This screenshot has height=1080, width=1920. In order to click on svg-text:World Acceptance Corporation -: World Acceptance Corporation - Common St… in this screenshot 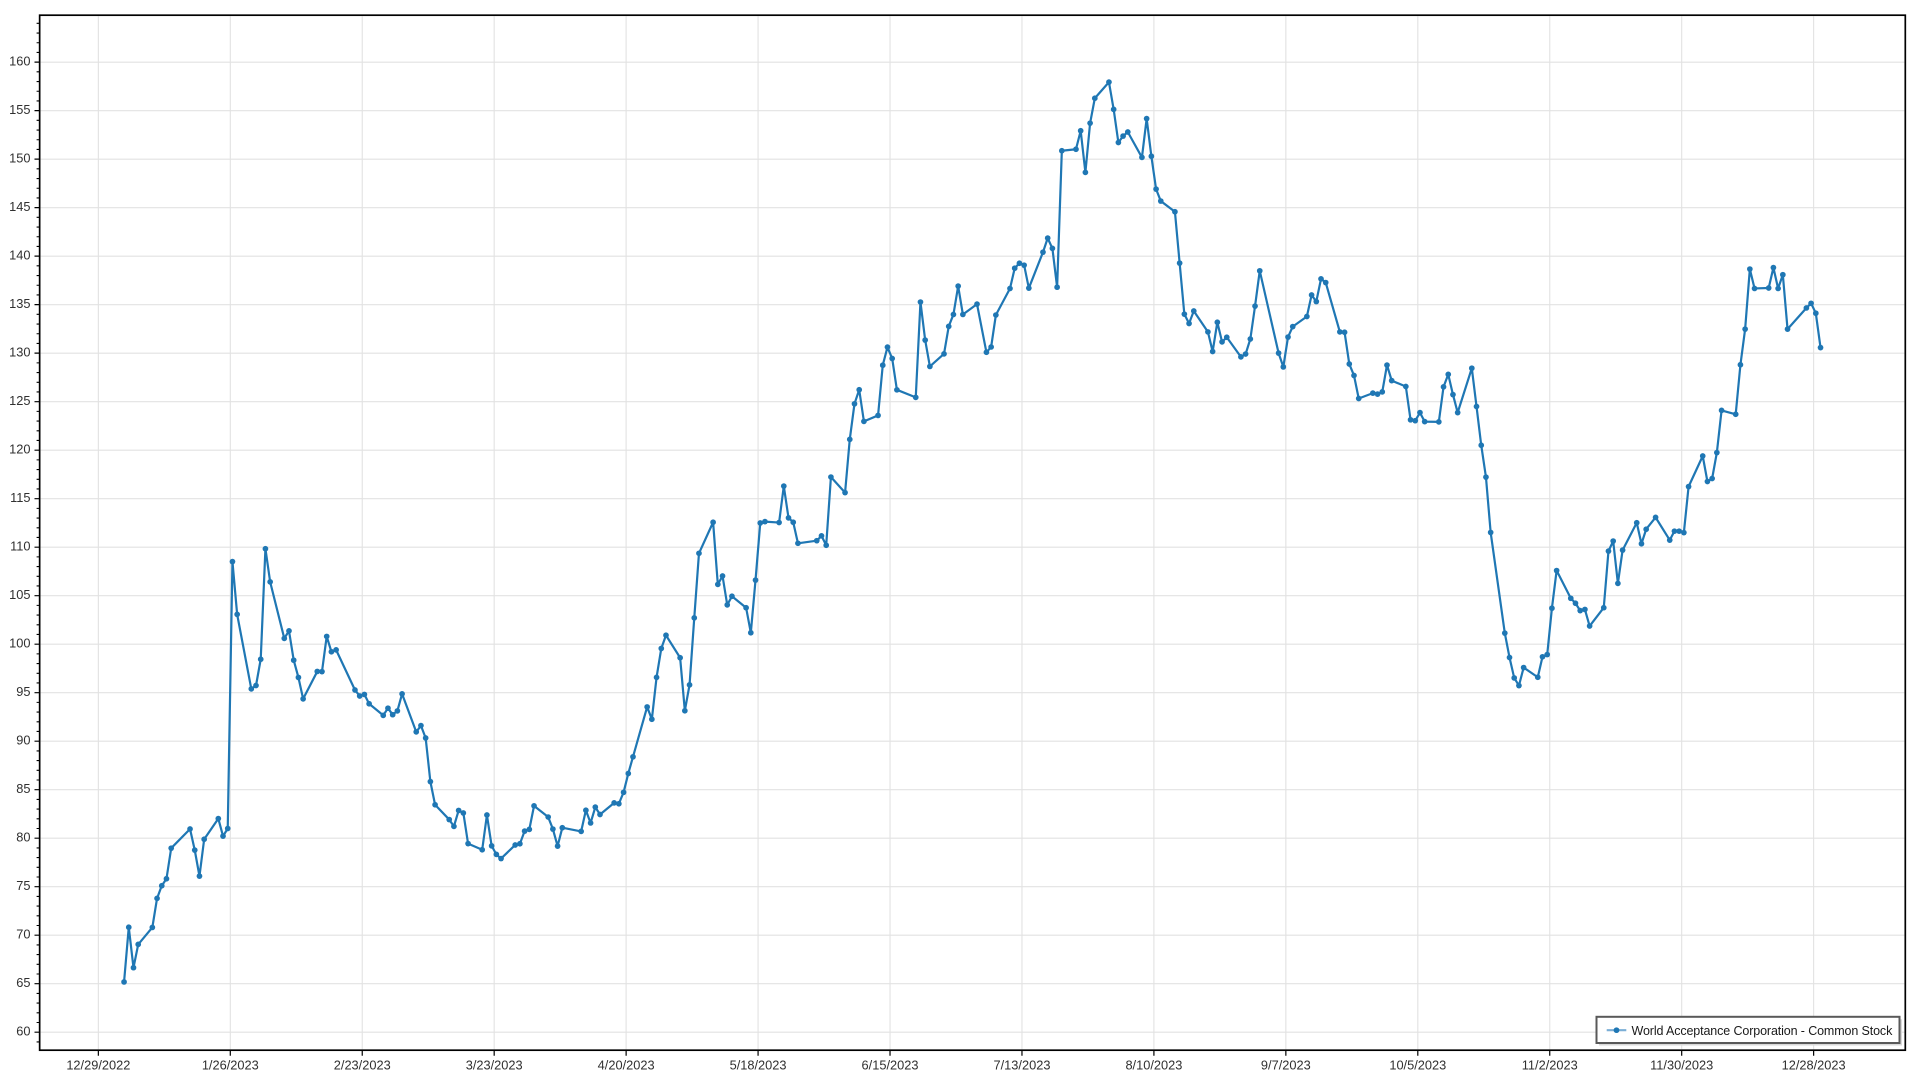, I will do `click(1763, 1031)`.